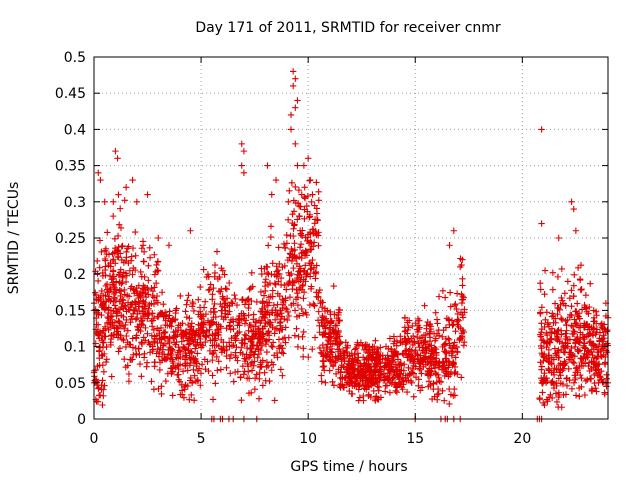 The width and height of the screenshot is (640, 480). Describe the element at coordinates (70, 239) in the screenshot. I see `y-axis-tick-labels: 0 0.05 0.1 0.15 0.2 0.25 0.3 0.35 0.4 0.45 0.5` at that location.